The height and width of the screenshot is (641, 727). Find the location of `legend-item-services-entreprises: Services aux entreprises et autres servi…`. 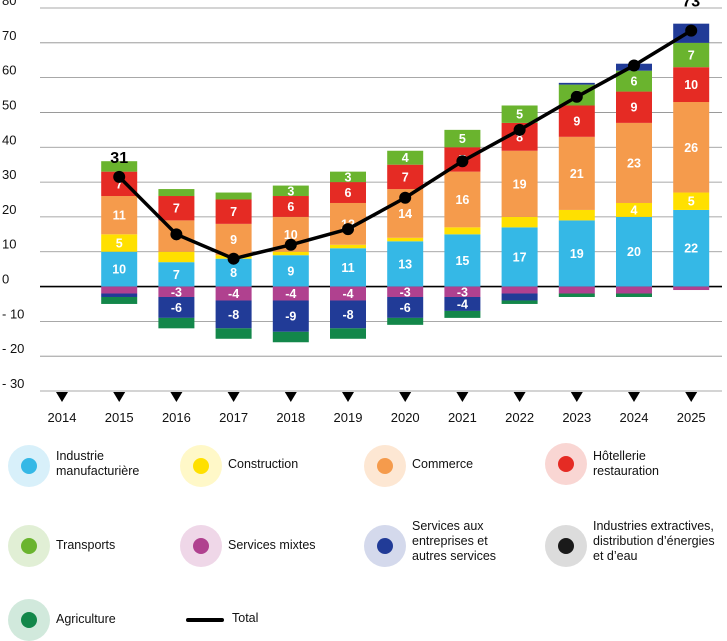

legend-item-services-entreprises: Services aux entreprises et autres servi… is located at coordinates (430, 543).